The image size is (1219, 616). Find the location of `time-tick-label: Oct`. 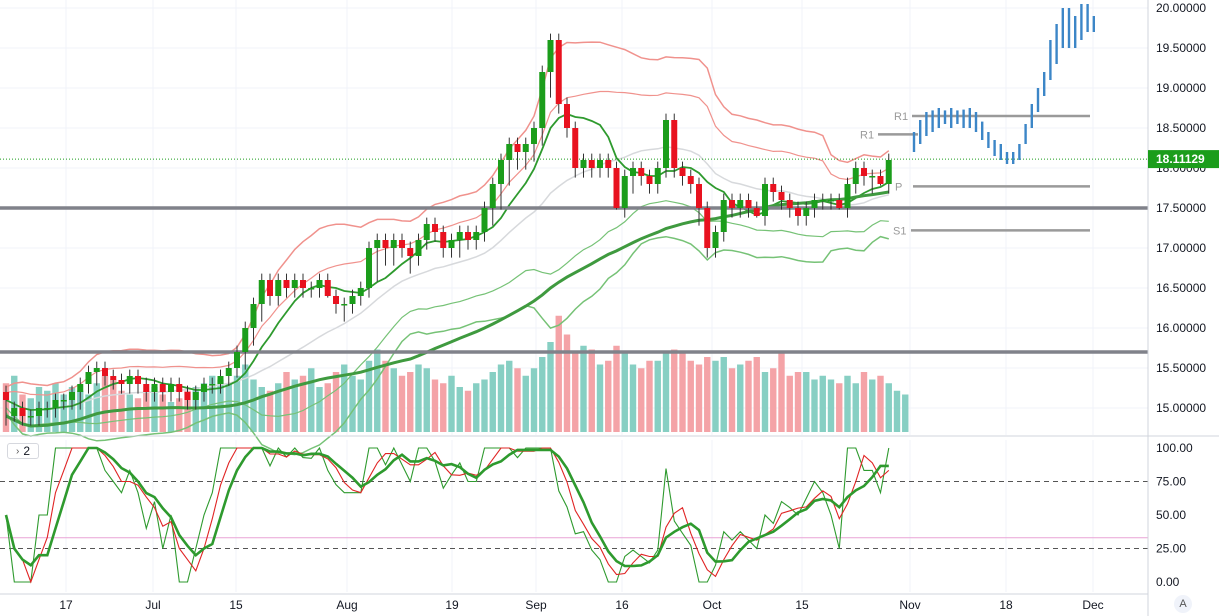

time-tick-label: Oct is located at coordinates (712, 605).